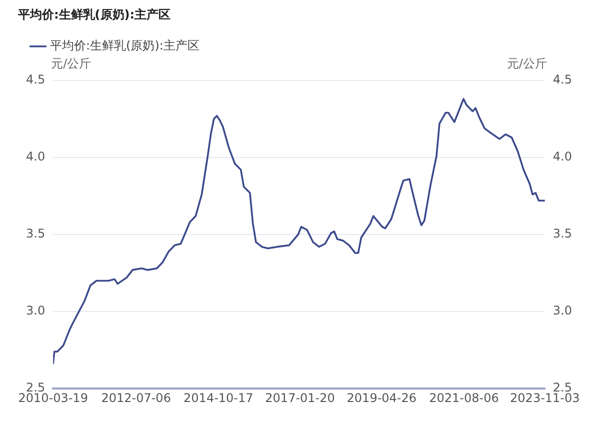  I want to click on y-tick-label: 3.0, so click(36, 311).